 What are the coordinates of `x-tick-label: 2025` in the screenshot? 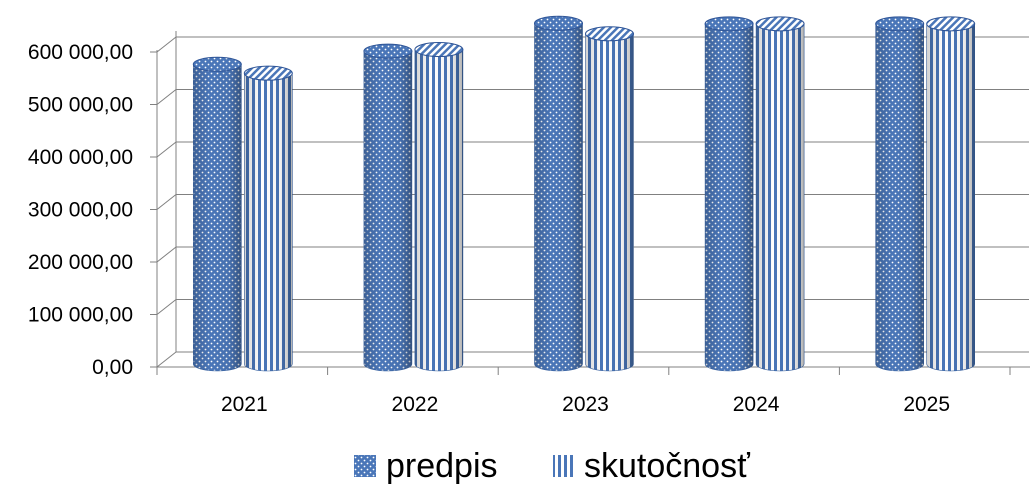 It's located at (926, 404).